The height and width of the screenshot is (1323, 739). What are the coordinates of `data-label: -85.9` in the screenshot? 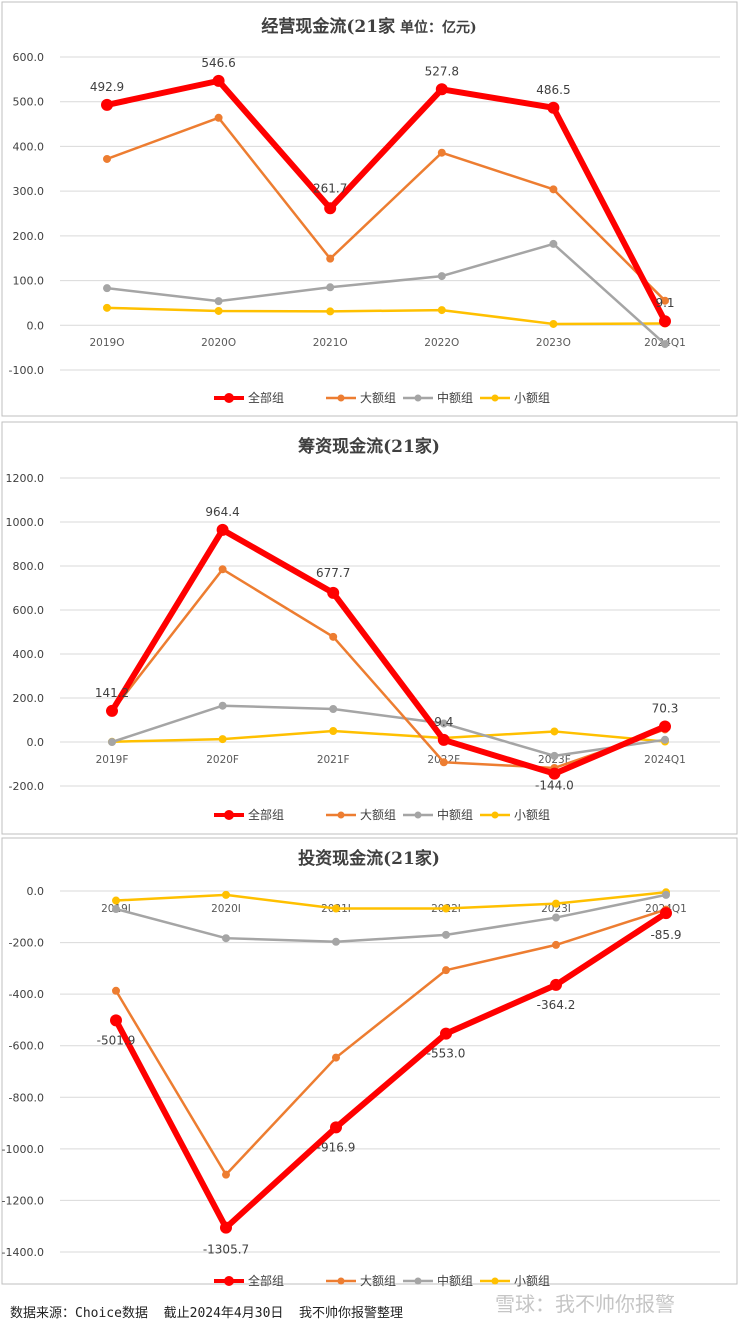 It's located at (665, 935).